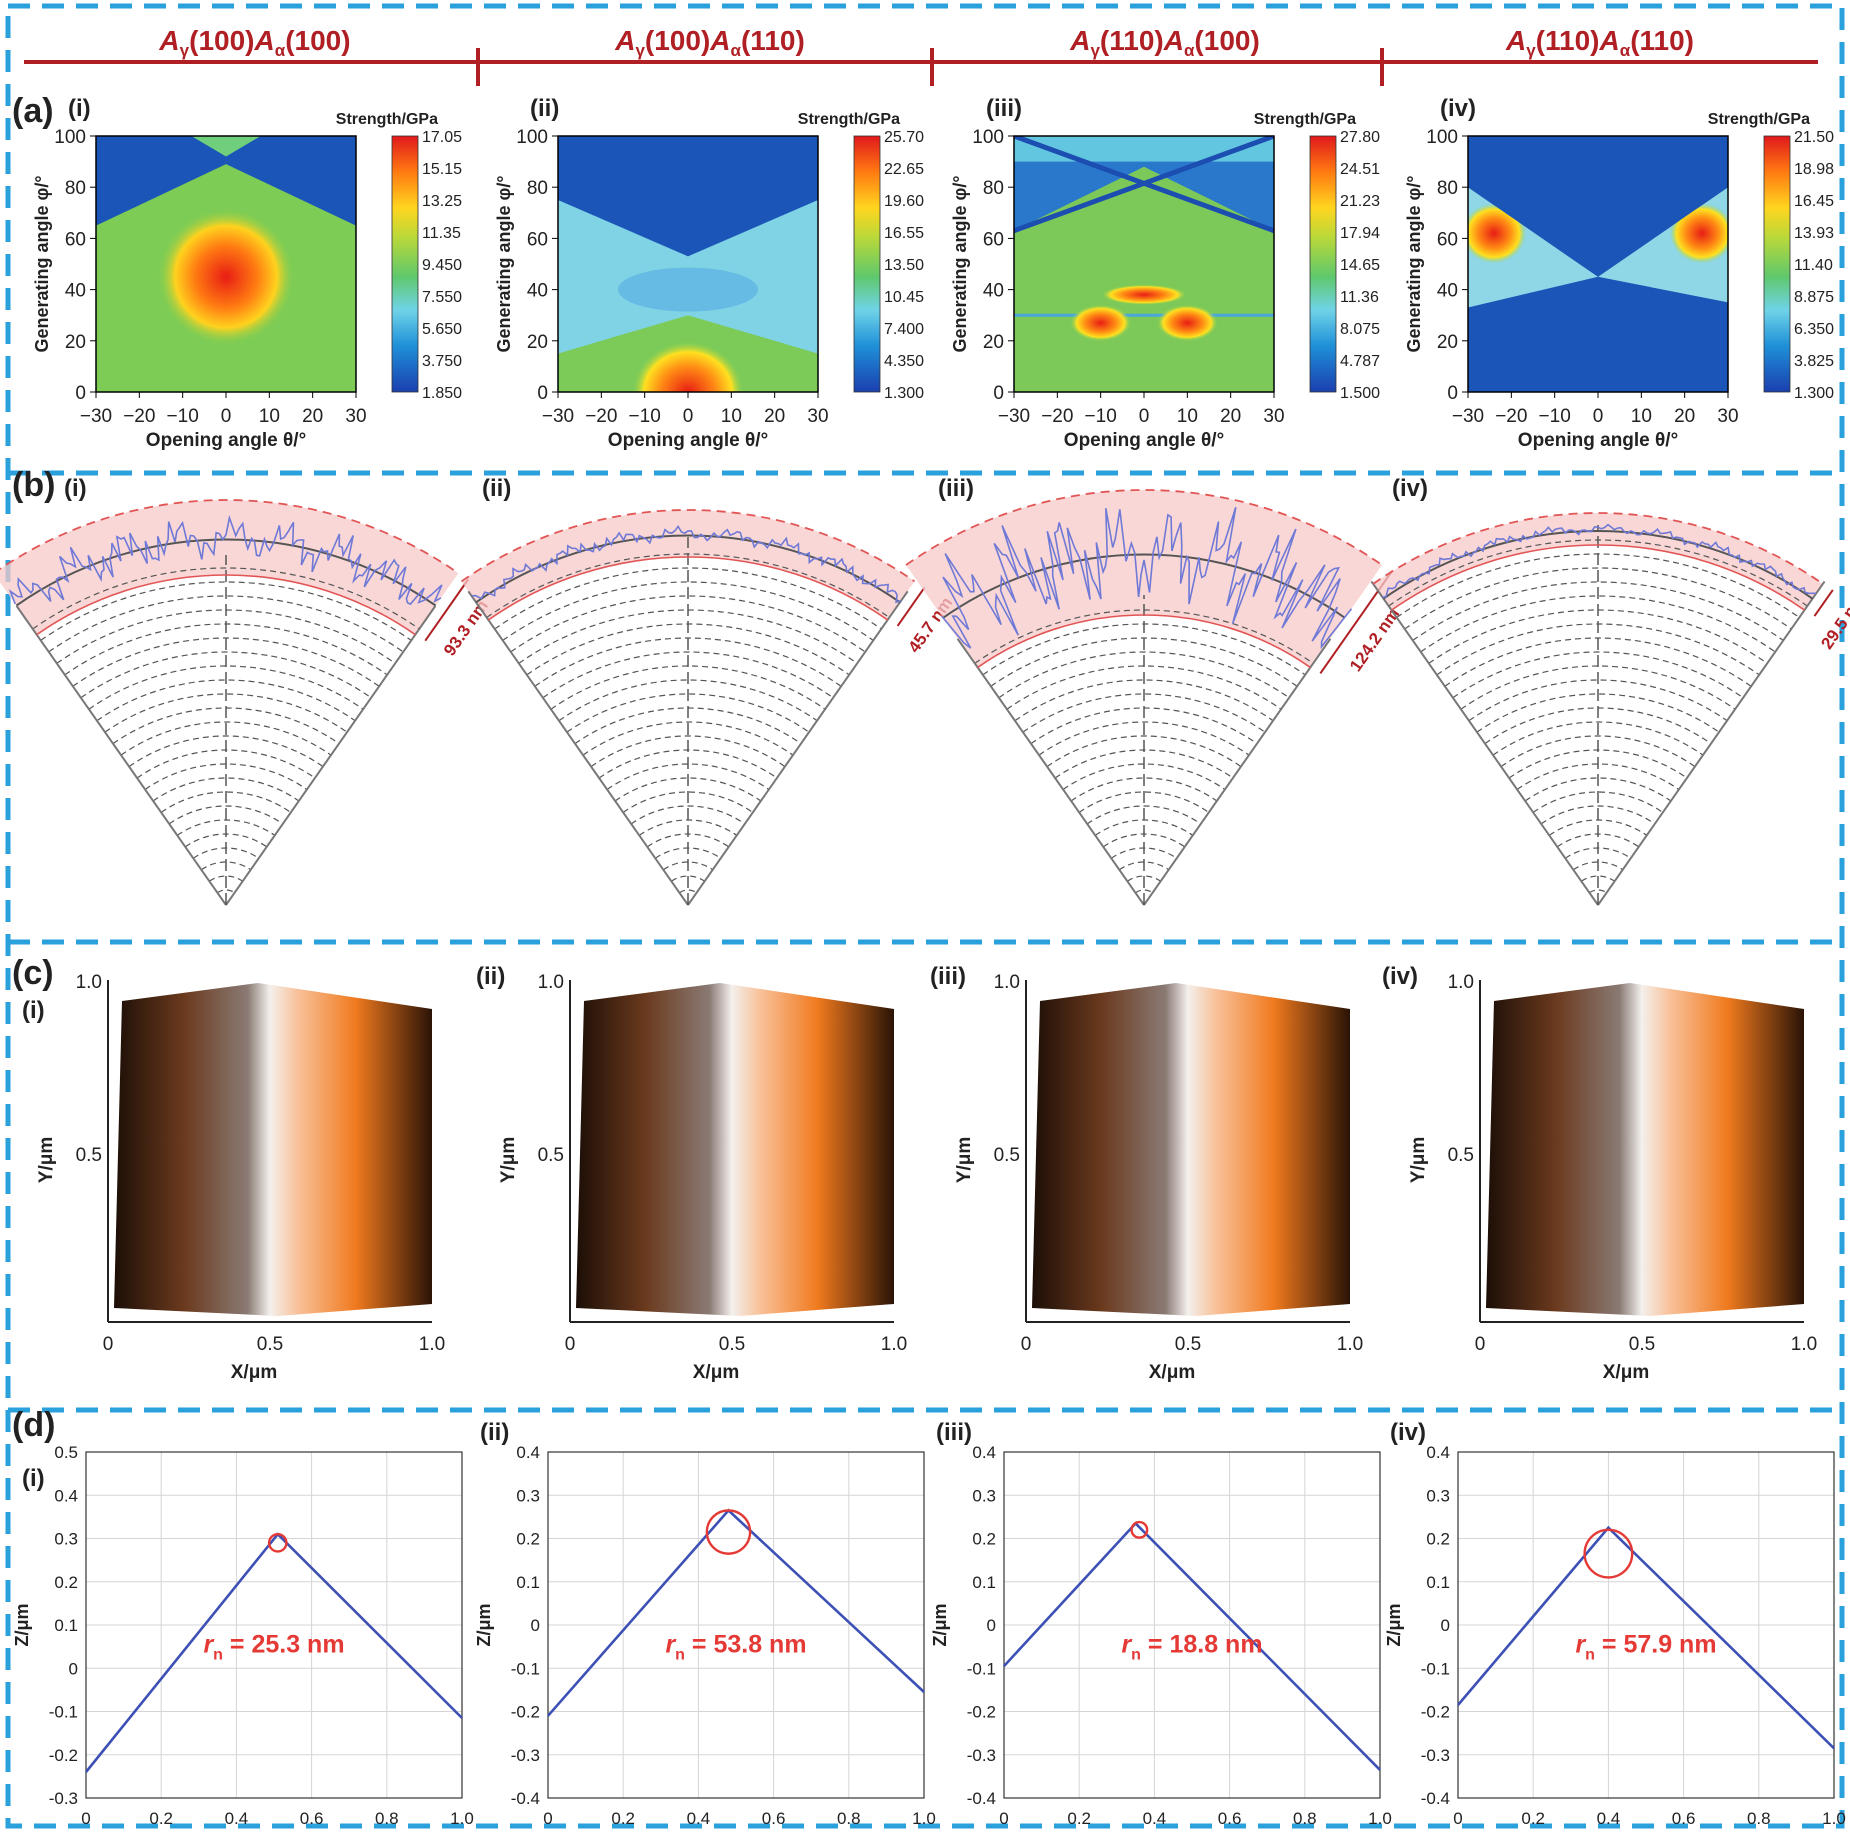 This screenshot has width=1850, height=1833. What do you see at coordinates (508, 1160) in the screenshot?
I see `y-axis-label: Y/μm` at bounding box center [508, 1160].